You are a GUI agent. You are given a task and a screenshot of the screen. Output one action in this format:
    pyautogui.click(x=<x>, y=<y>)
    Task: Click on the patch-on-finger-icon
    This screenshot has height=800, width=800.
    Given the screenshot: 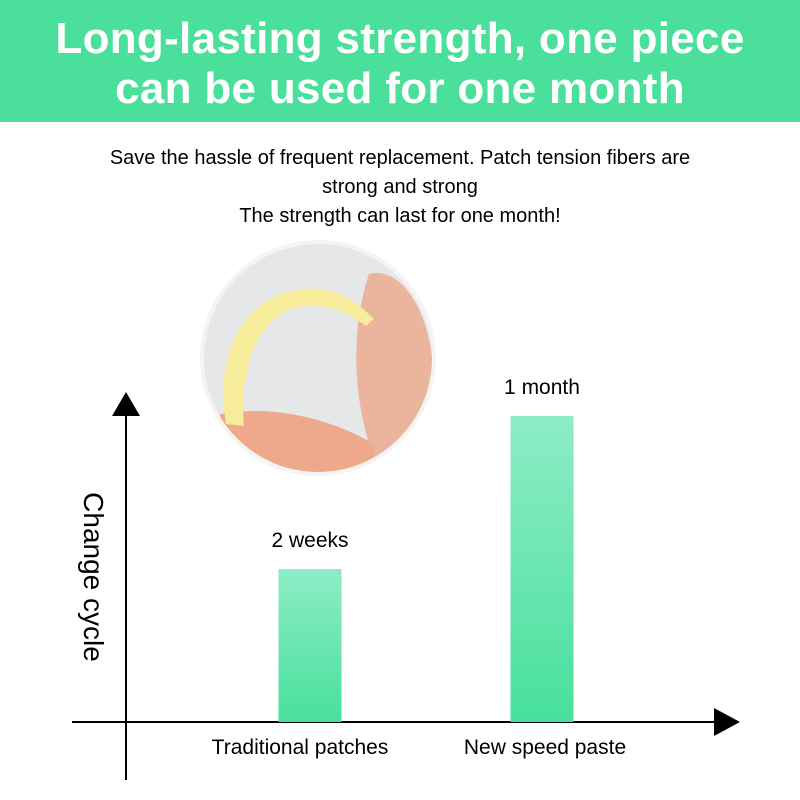 What is the action you would take?
    pyautogui.click(x=318, y=358)
    